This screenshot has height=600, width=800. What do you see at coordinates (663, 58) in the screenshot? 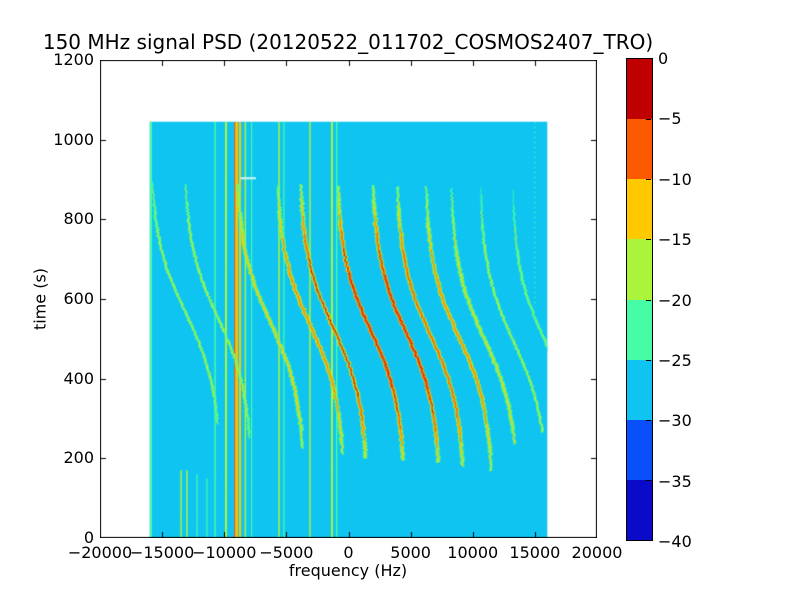
I see `colorbar-tick-label: 0` at bounding box center [663, 58].